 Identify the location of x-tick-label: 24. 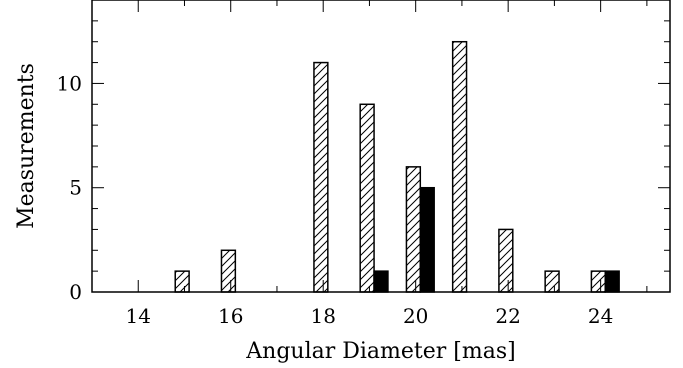
(600, 316).